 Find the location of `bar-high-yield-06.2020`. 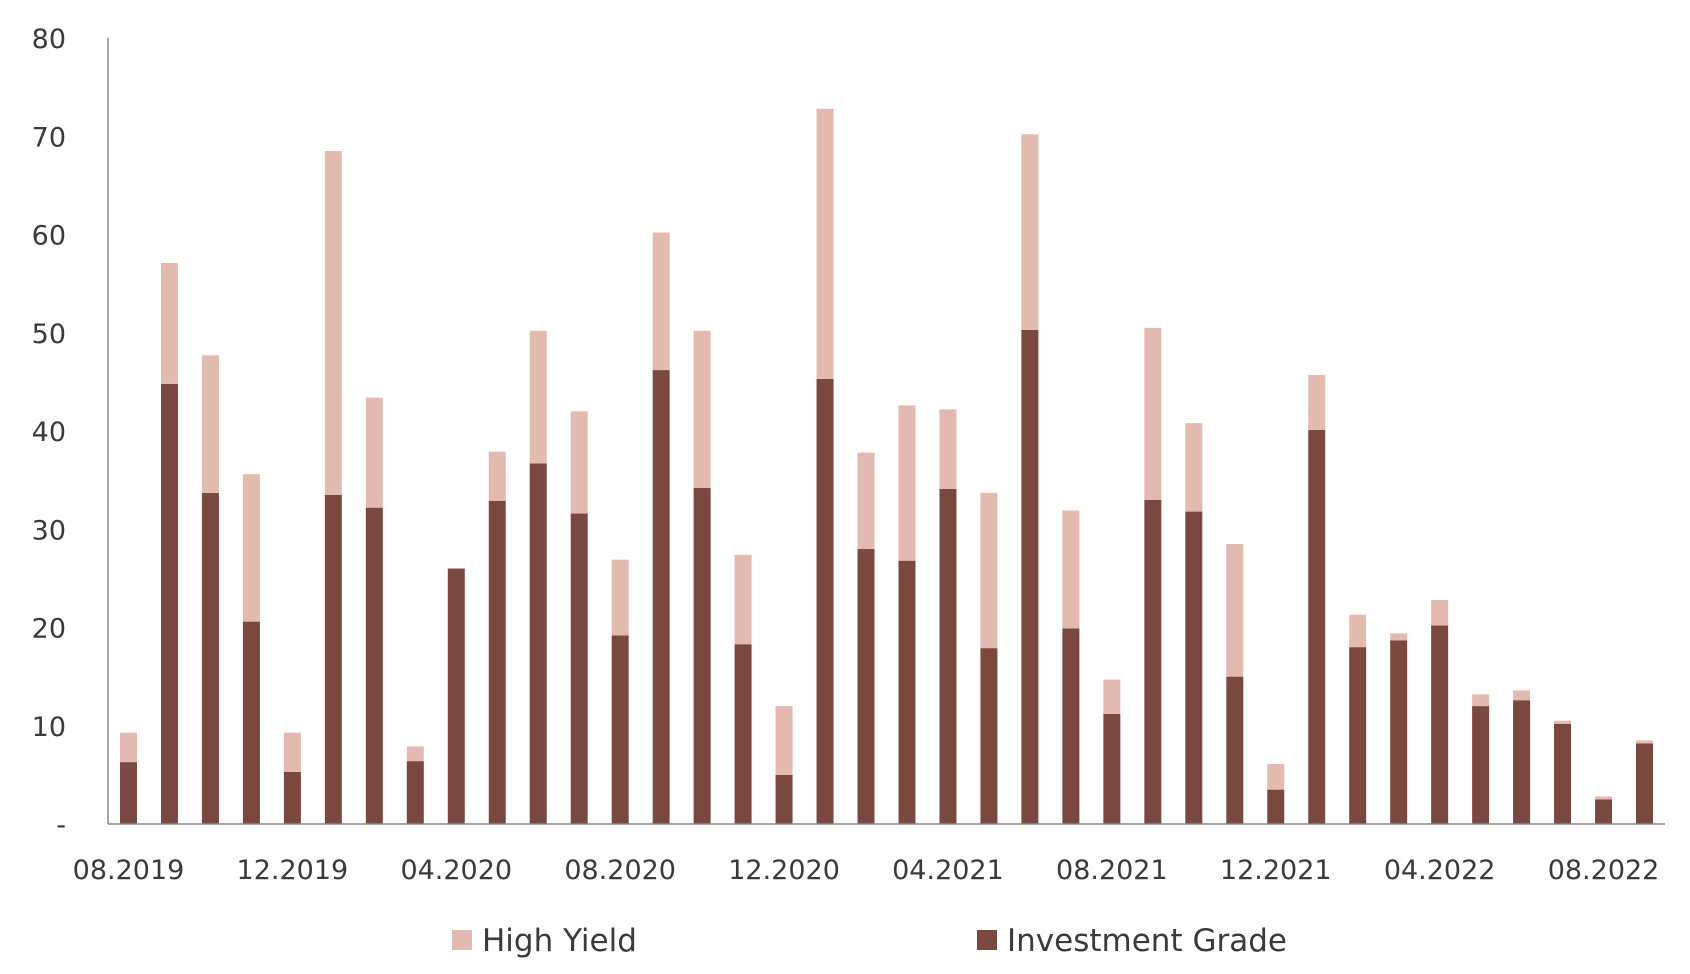

bar-high-yield-06.2020 is located at coordinates (538, 397).